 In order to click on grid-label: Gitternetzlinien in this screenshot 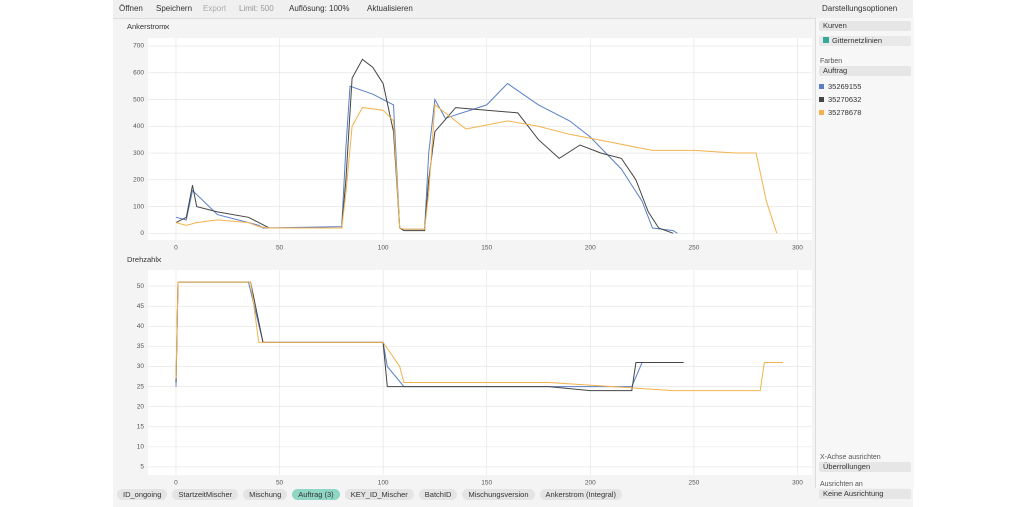, I will do `click(857, 40)`.